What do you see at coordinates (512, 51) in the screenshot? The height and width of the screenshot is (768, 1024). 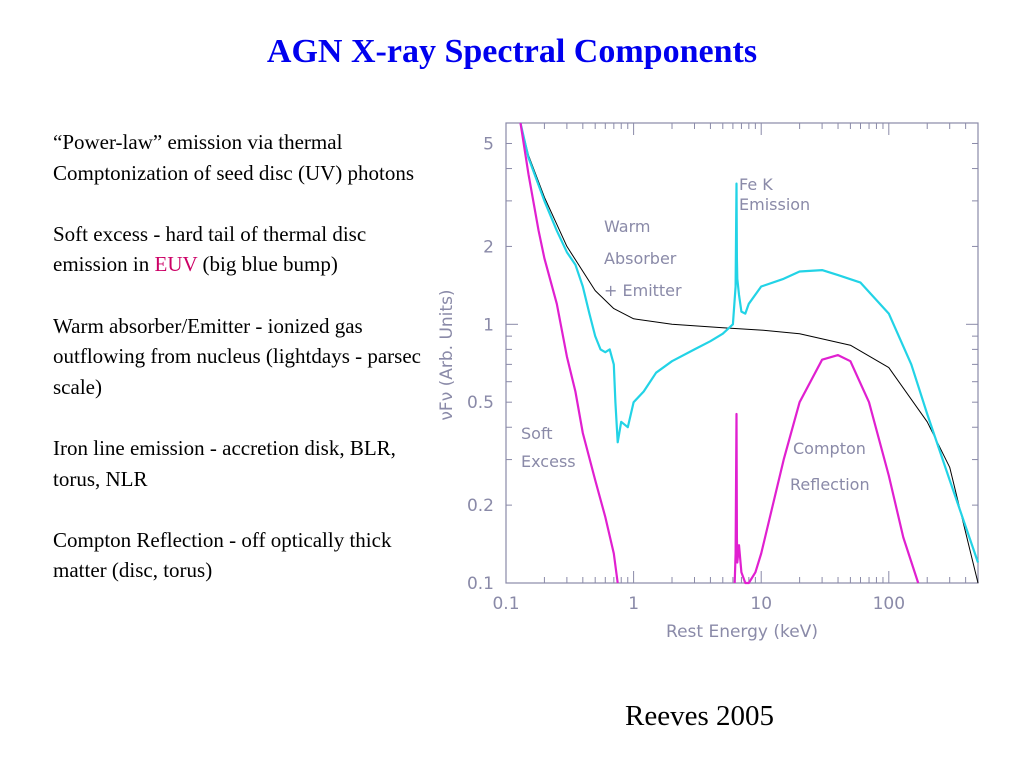 I see `slide-title: AGN X-ray Spectral Components` at bounding box center [512, 51].